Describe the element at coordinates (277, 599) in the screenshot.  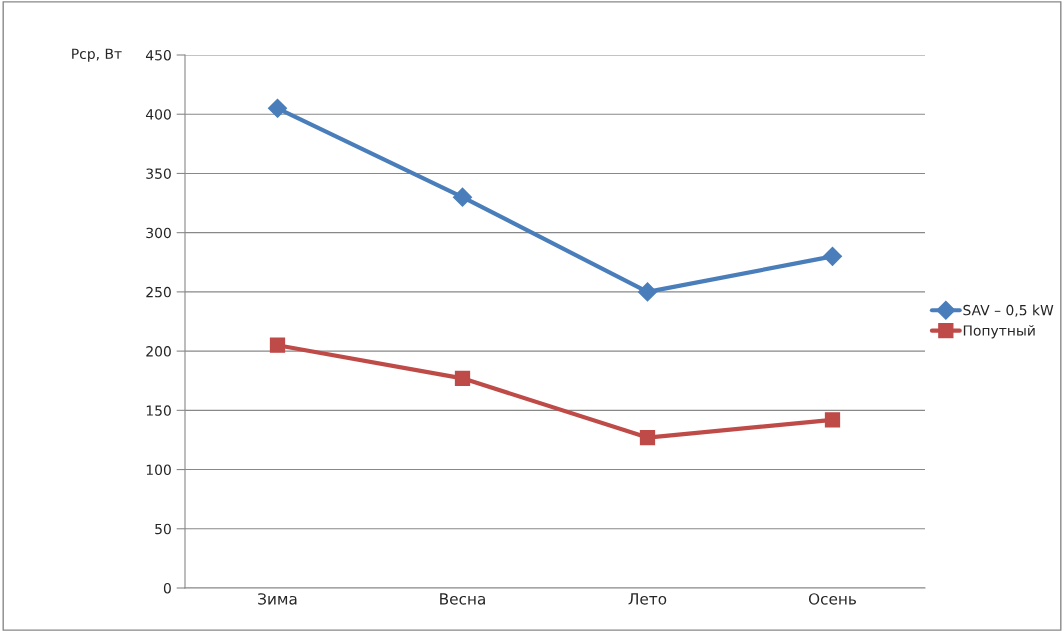
I see `x-tick-label: Зима` at that location.